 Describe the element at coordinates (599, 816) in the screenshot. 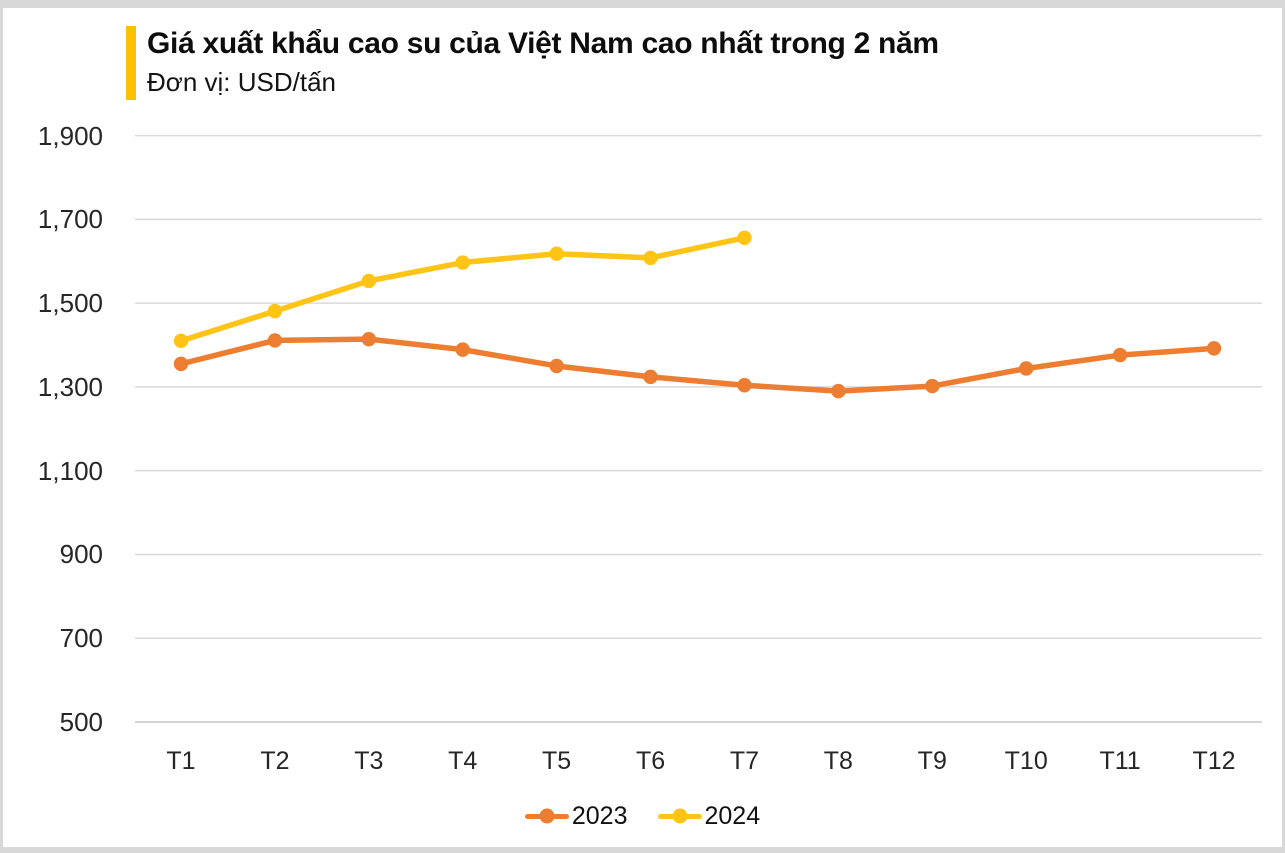

I see `legend-label-2023: 2023` at that location.